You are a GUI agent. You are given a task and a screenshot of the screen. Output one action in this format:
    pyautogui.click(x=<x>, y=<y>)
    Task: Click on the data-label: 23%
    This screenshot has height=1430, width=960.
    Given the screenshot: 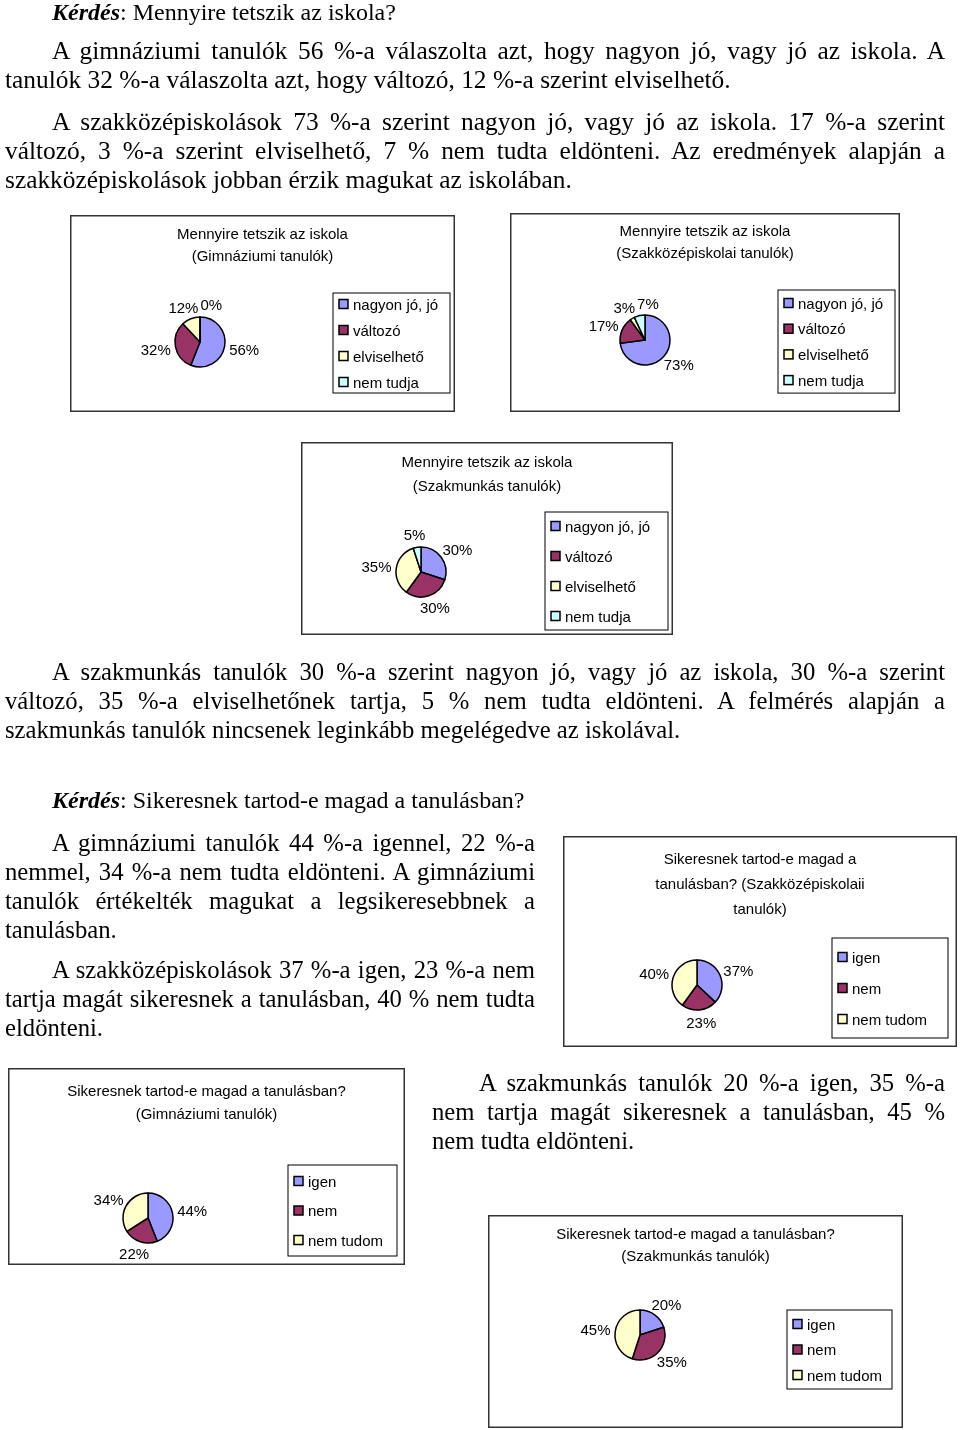 What is the action you would take?
    pyautogui.click(x=701, y=1022)
    